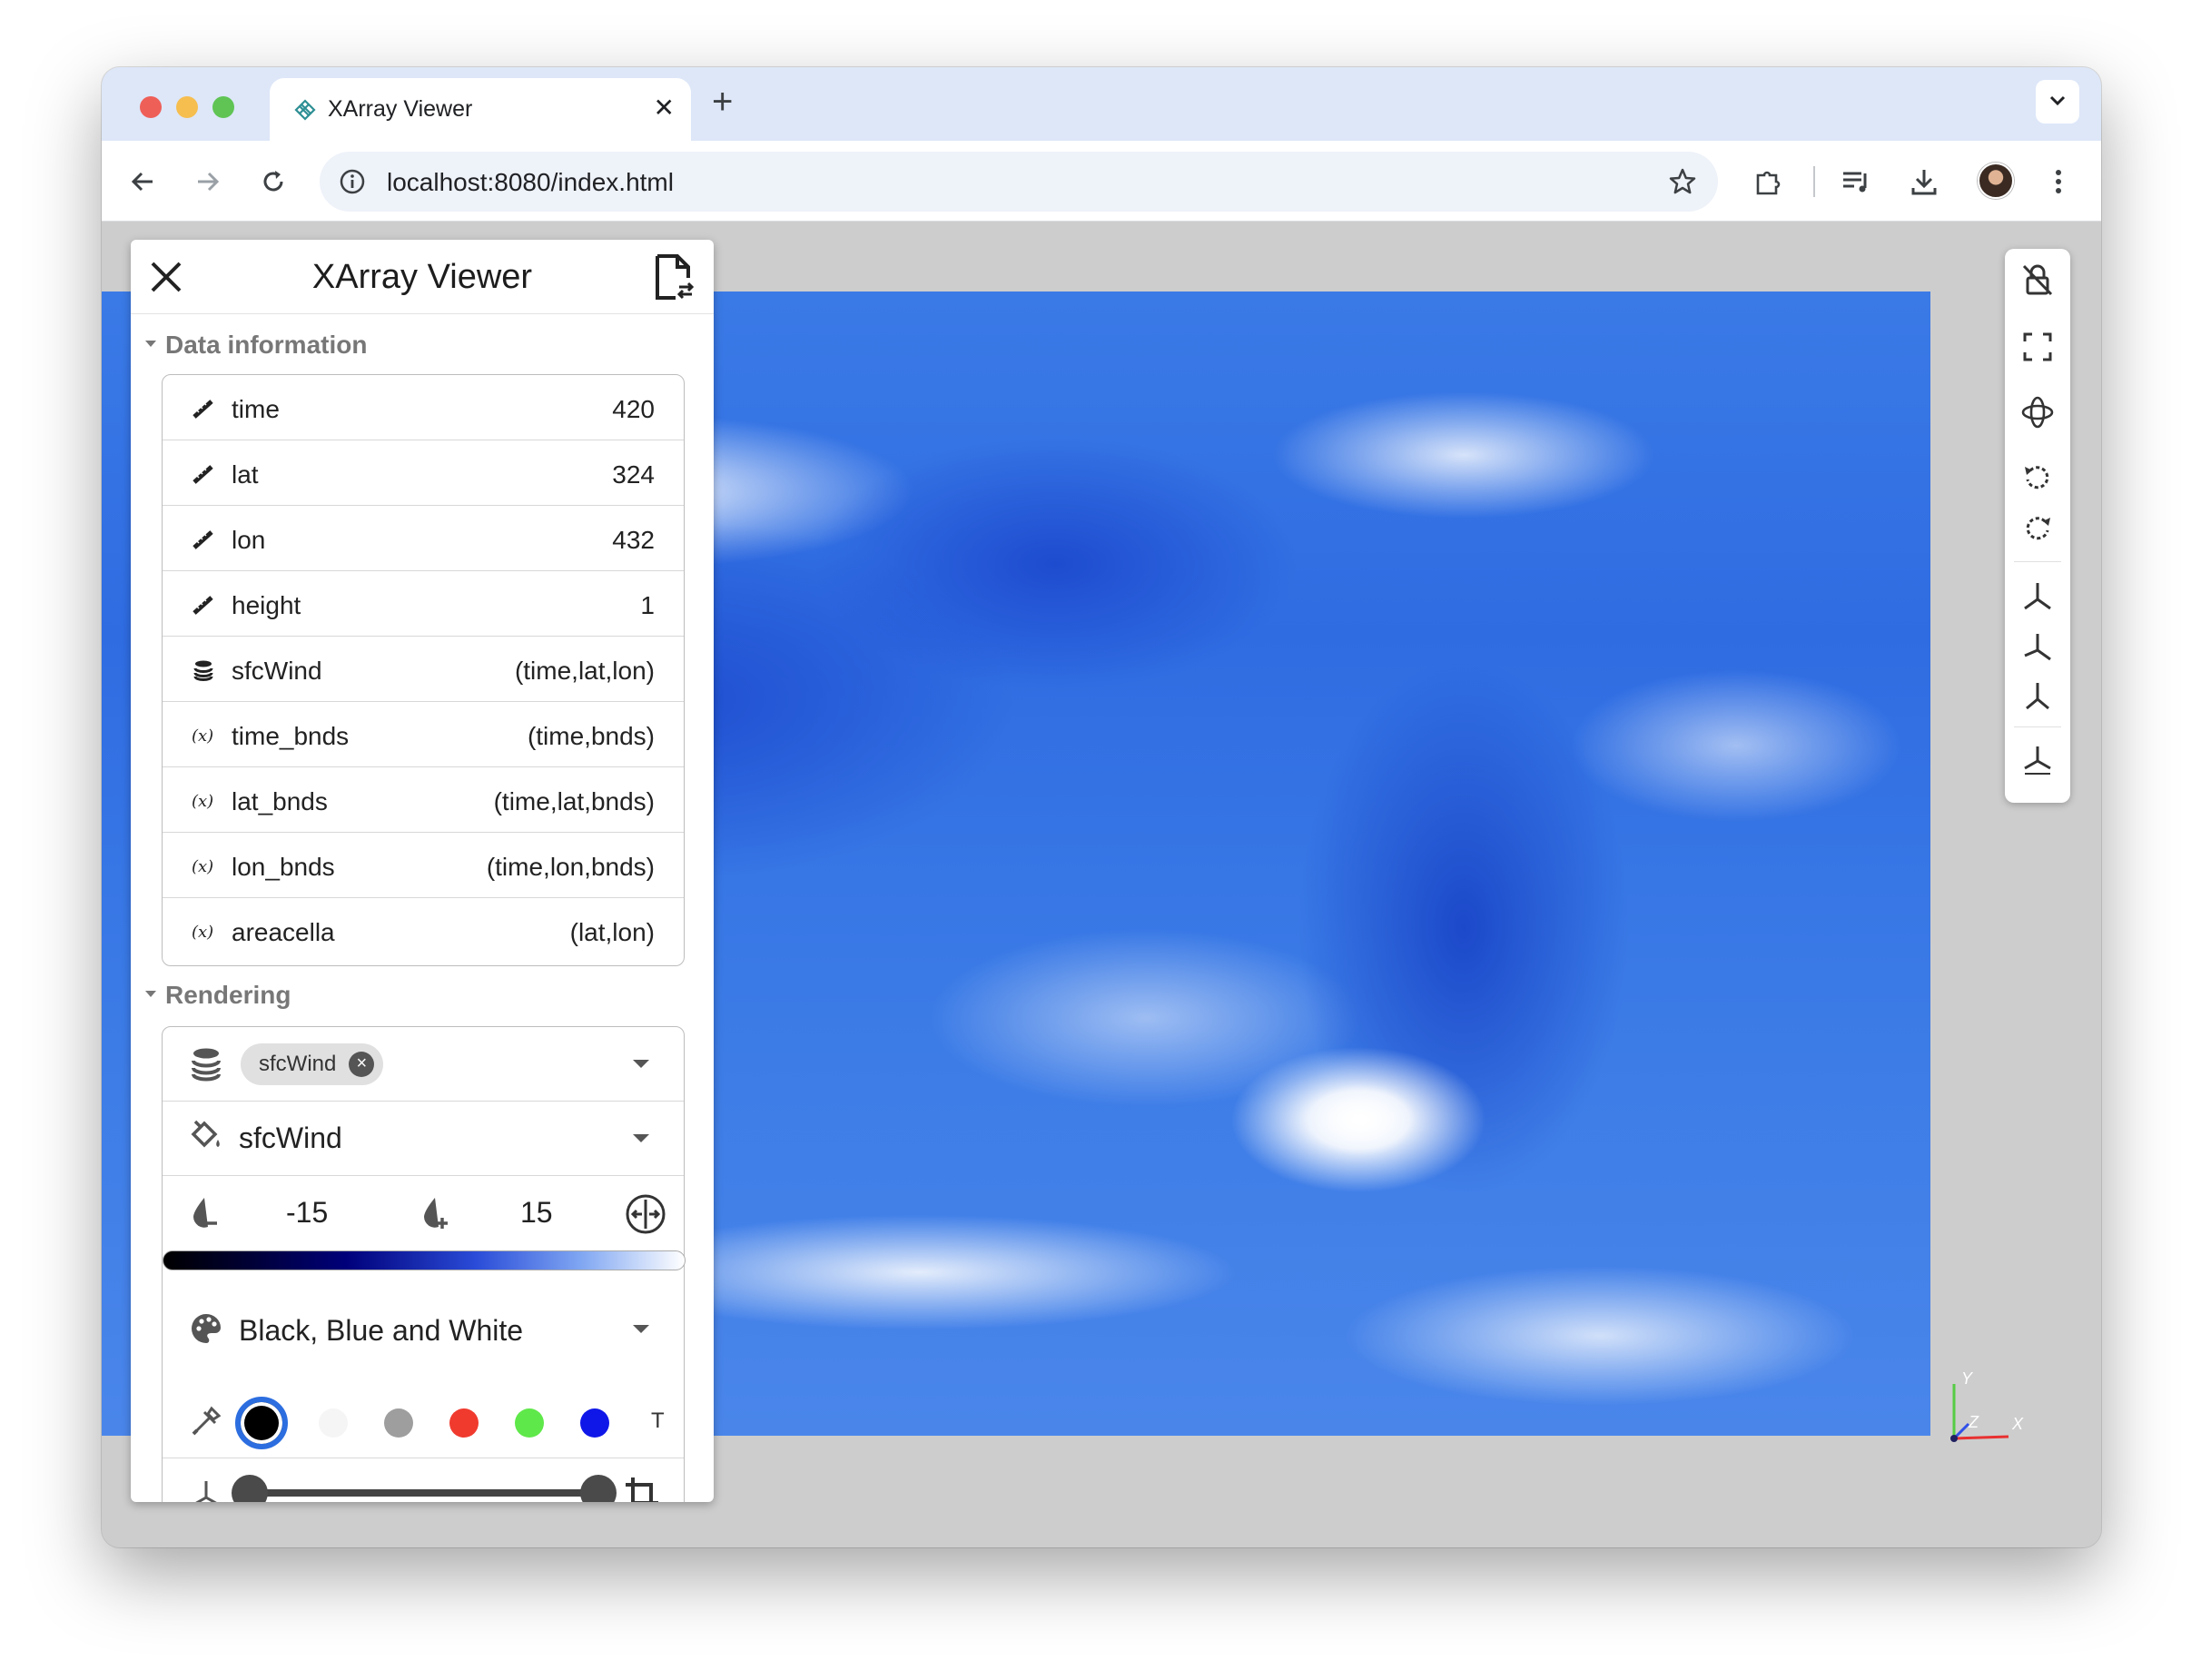  Describe the element at coordinates (273, 182) in the screenshot. I see `reload-icon` at that location.